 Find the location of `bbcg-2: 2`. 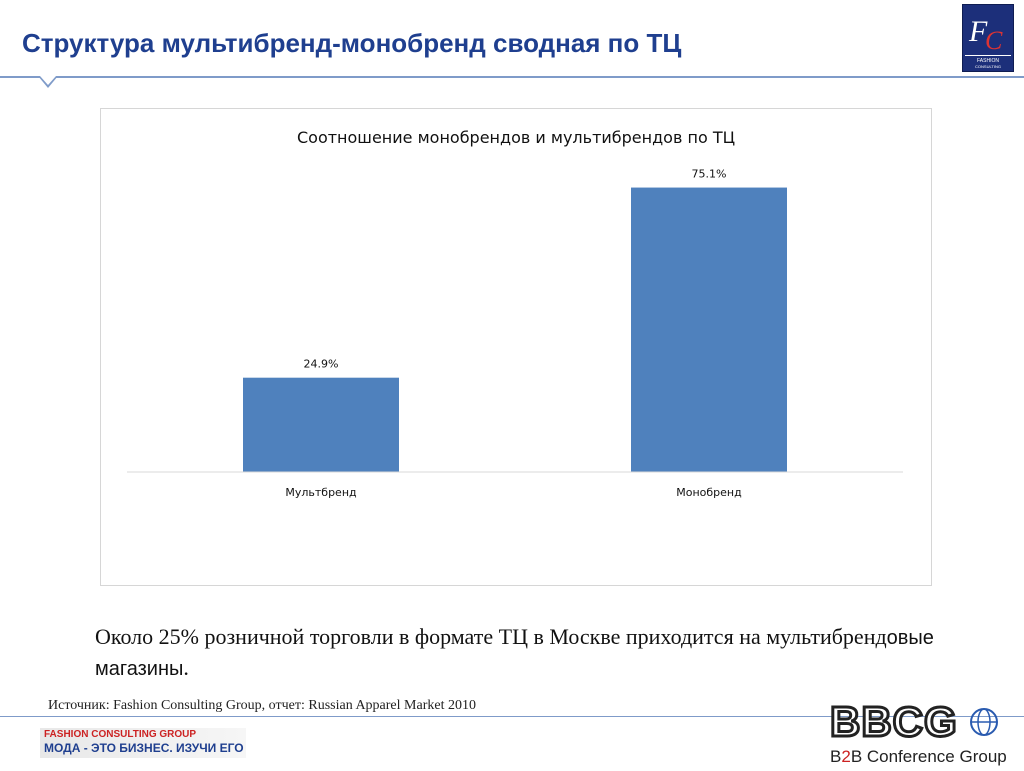

bbcg-2: 2 is located at coordinates (845, 756).